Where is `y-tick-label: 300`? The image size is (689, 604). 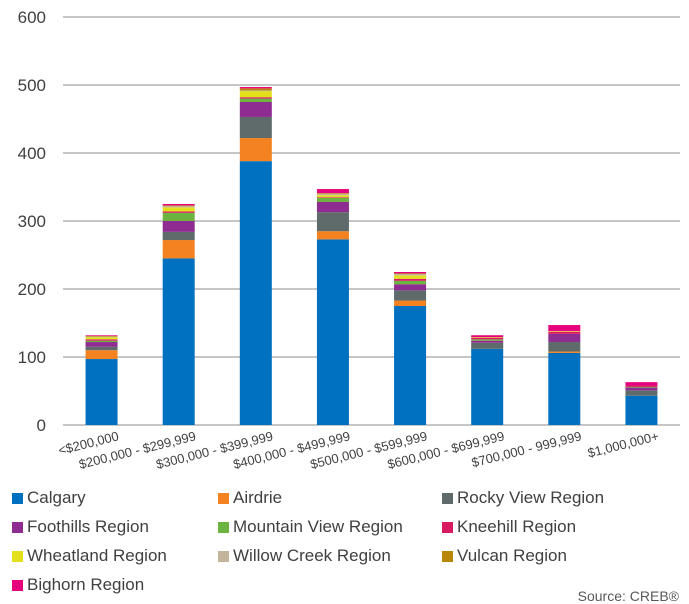
y-tick-label: 300 is located at coordinates (32, 221).